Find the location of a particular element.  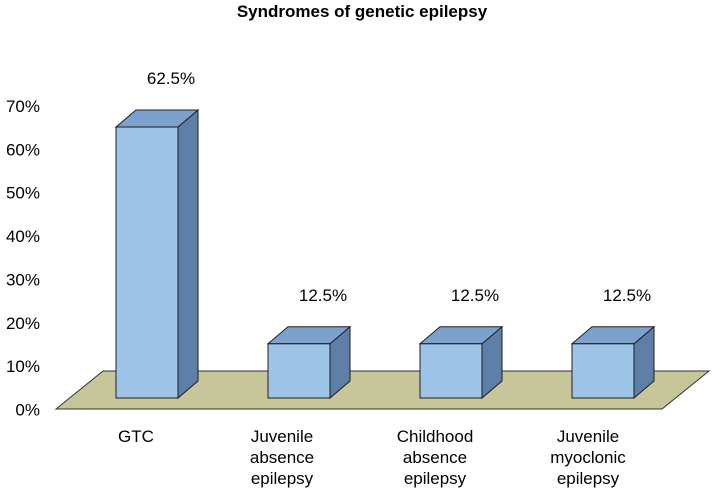

x-tick-label: Juvenile myoclonic epilepsy is located at coordinates (588, 457).